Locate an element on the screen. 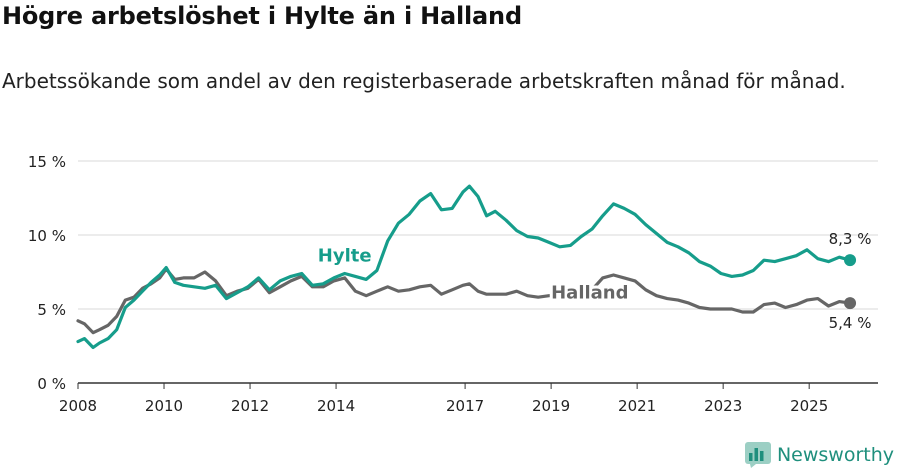 The height and width of the screenshot is (474, 900). series-label-hylte: Hylte is located at coordinates (345, 256).